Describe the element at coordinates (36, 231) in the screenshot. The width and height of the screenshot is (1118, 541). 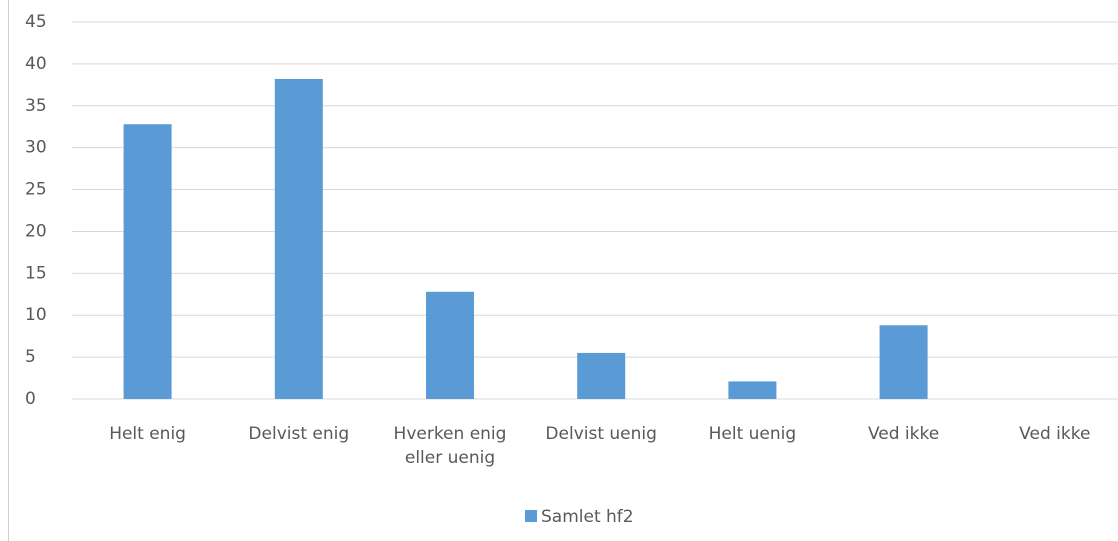
I see `y-tick-label: 20` at that location.